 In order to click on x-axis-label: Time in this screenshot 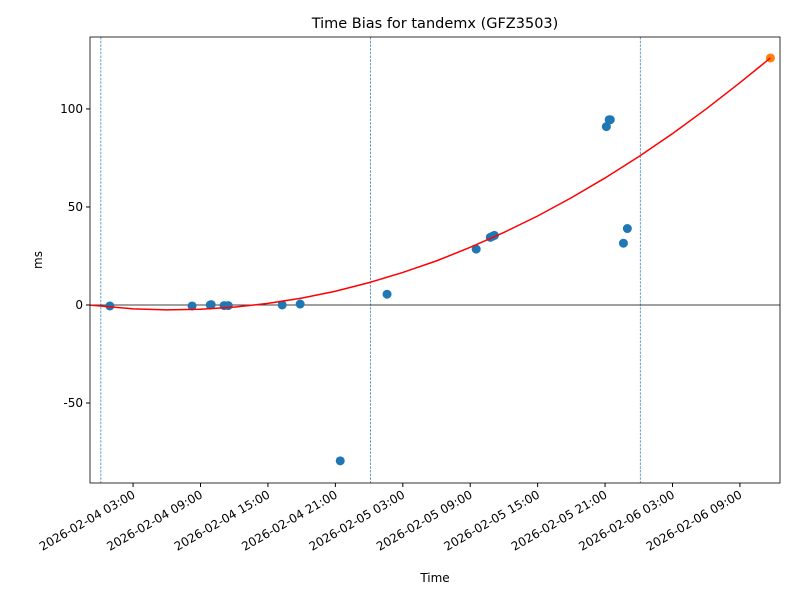, I will do `click(434, 578)`.